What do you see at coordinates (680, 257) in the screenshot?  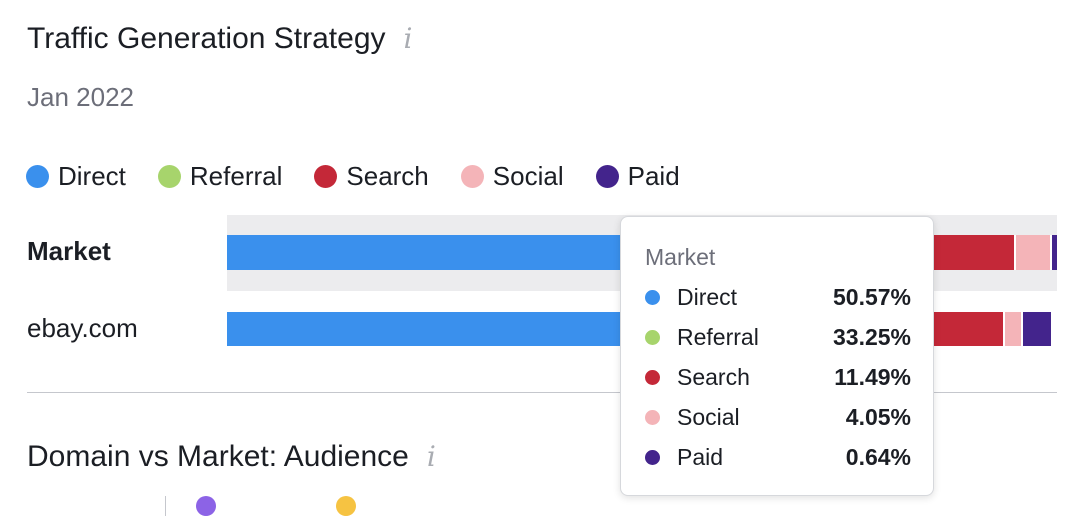 I see `tooltip-title: Market` at bounding box center [680, 257].